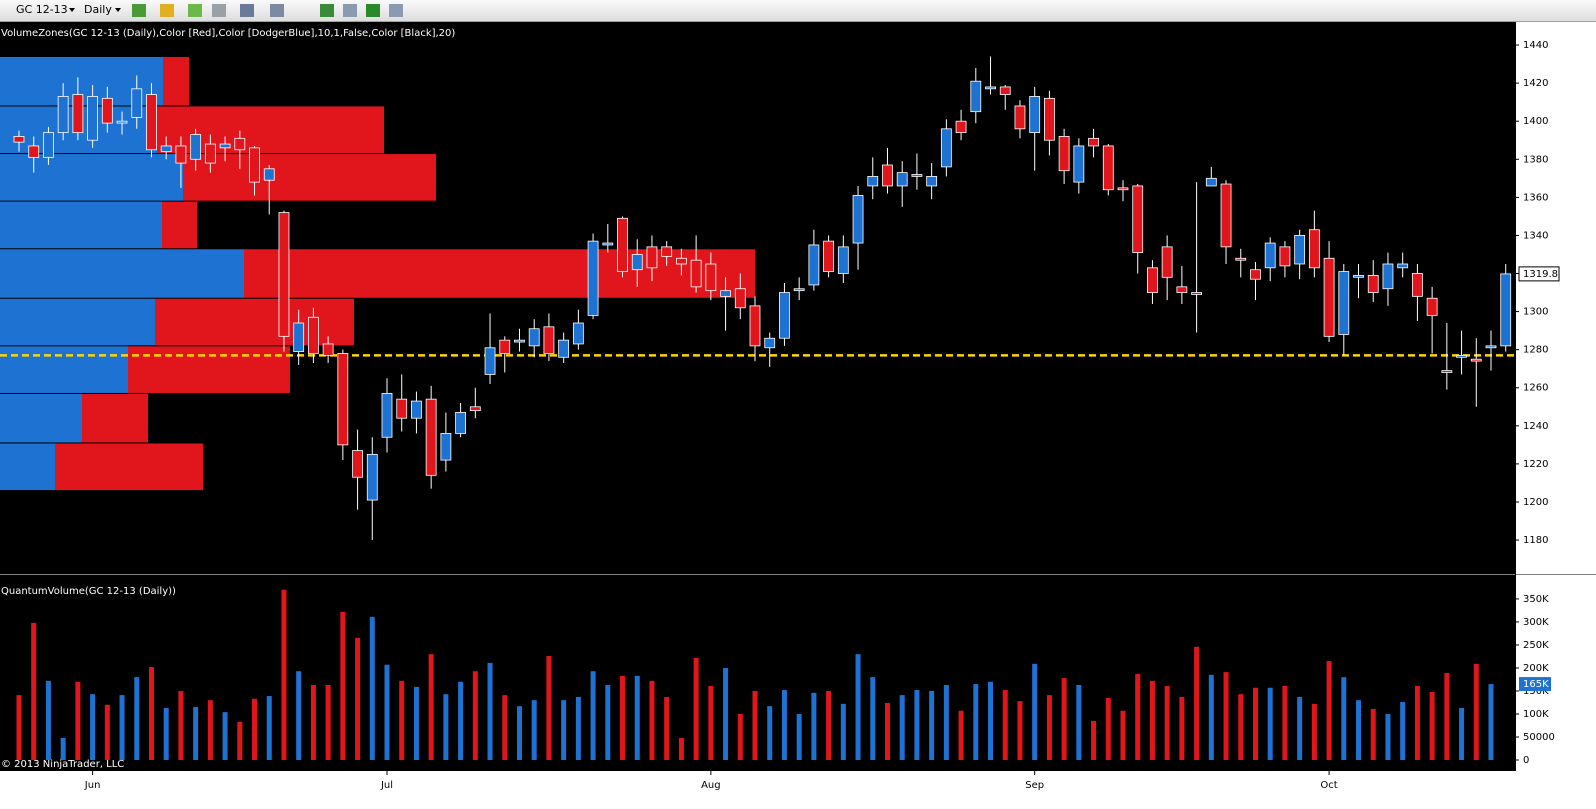  Describe the element at coordinates (373, 10) in the screenshot. I see `dollar-icon` at that location.